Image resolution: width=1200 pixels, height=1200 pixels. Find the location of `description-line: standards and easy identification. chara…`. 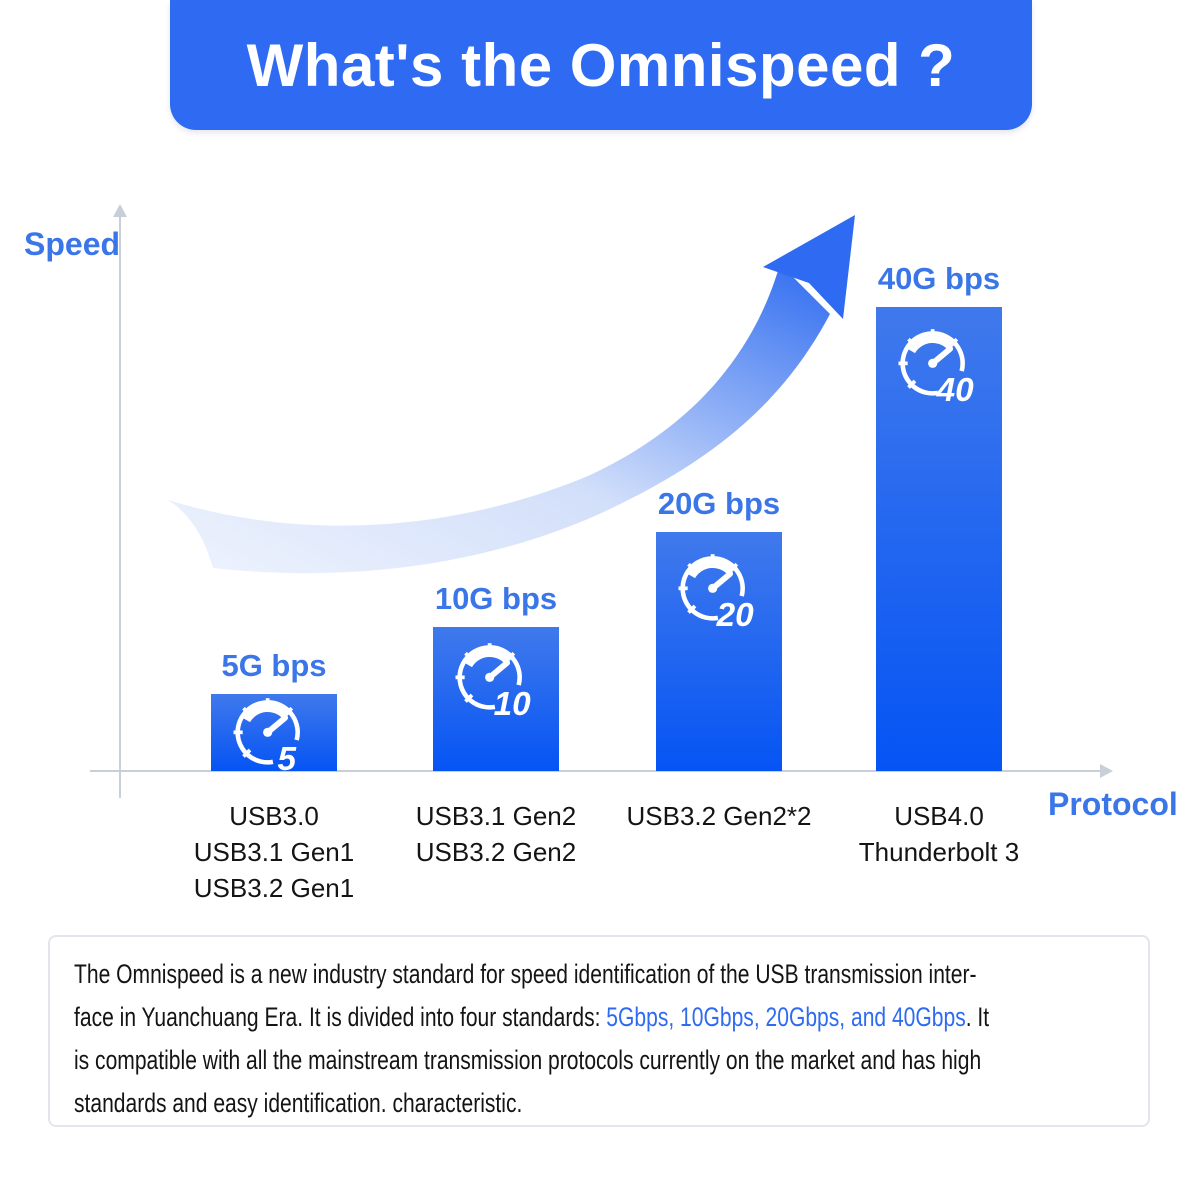

description-line: standards and easy identification. chara… is located at coordinates (608, 1103).